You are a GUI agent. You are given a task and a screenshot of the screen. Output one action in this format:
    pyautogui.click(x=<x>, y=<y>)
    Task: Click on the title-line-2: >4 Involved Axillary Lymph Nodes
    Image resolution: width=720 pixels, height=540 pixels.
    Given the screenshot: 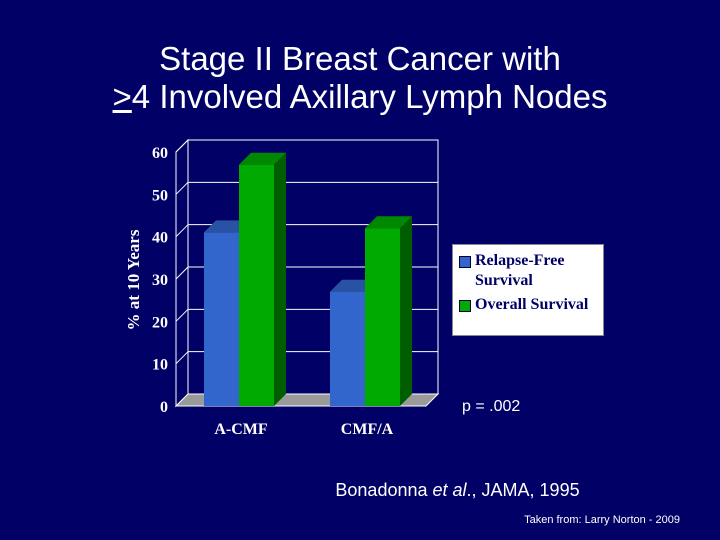 What is the action you would take?
    pyautogui.click(x=360, y=97)
    